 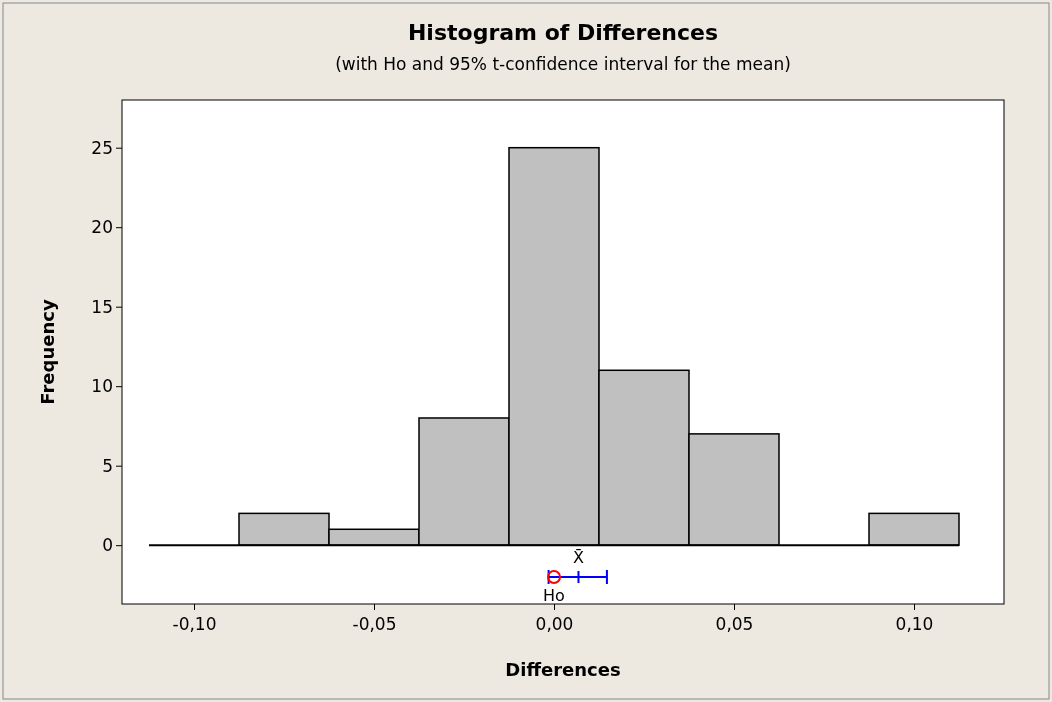 I want to click on chart-title: Histogram of Differences, so click(x=563, y=32).